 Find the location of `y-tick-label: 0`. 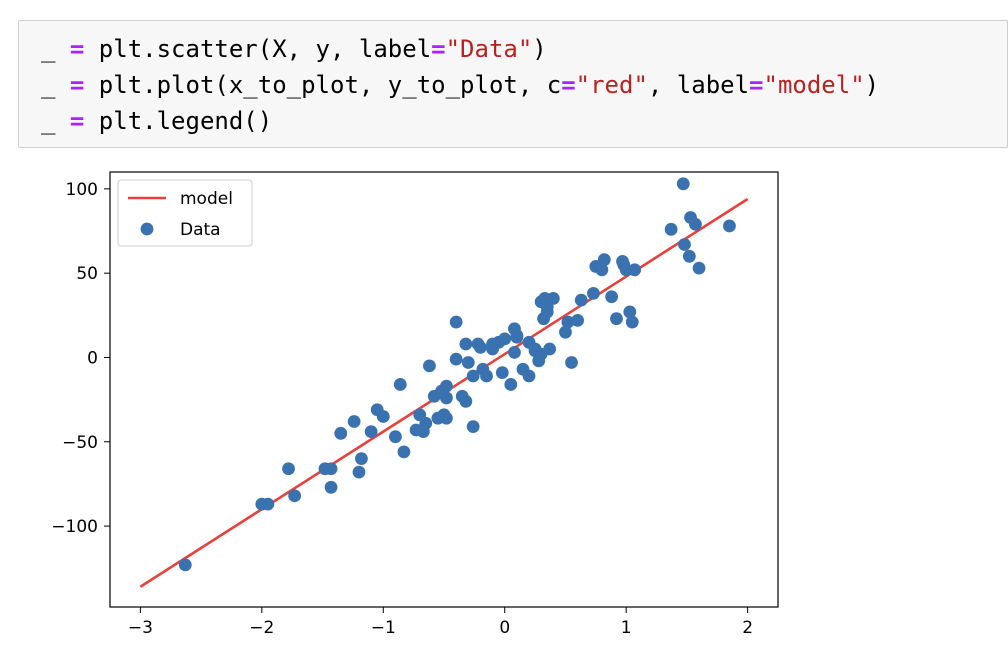

y-tick-label: 0 is located at coordinates (92, 358).